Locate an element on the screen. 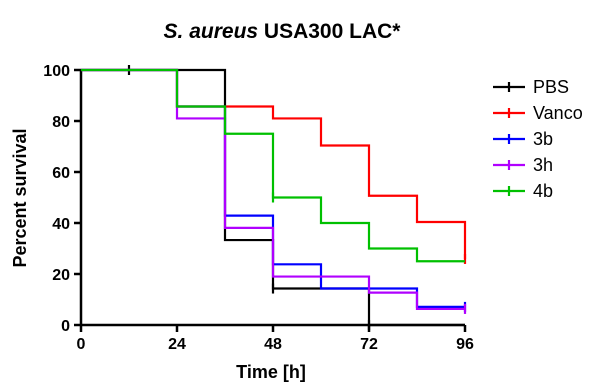 This screenshot has height=383, width=594. y-tick-label-20: 20 is located at coordinates (61, 275).